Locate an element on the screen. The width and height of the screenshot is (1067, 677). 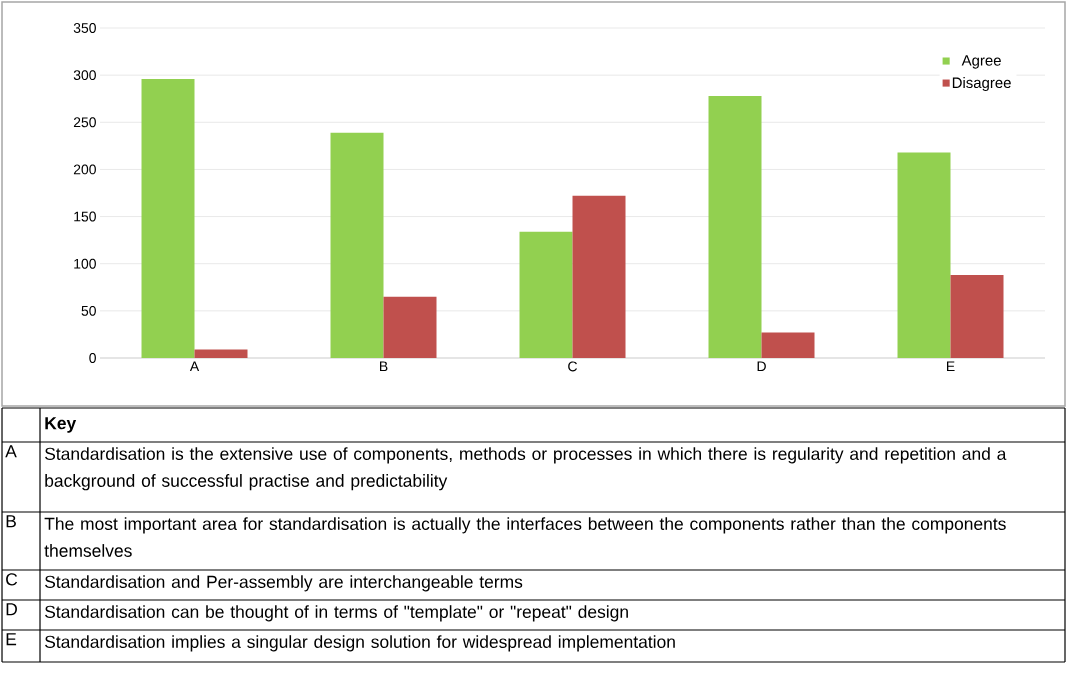
y-tick-label: 300 is located at coordinates (84, 75).